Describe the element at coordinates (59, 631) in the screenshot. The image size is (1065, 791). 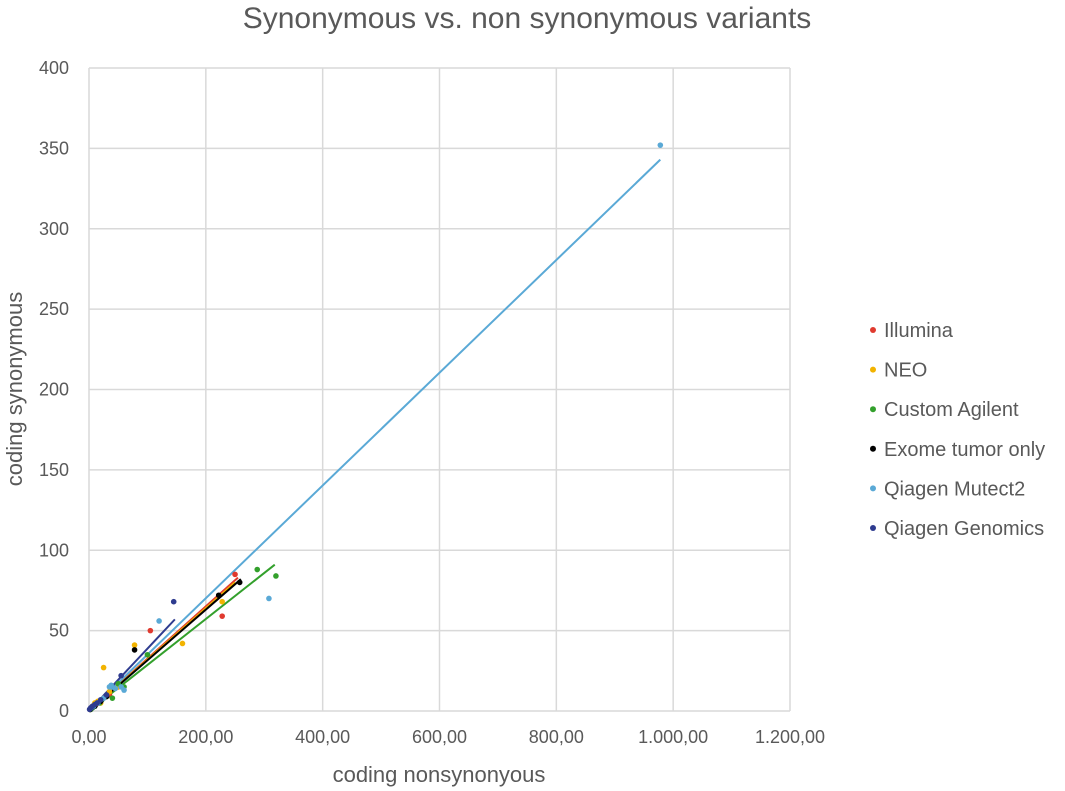
I see `y-tick-label: 50` at that location.